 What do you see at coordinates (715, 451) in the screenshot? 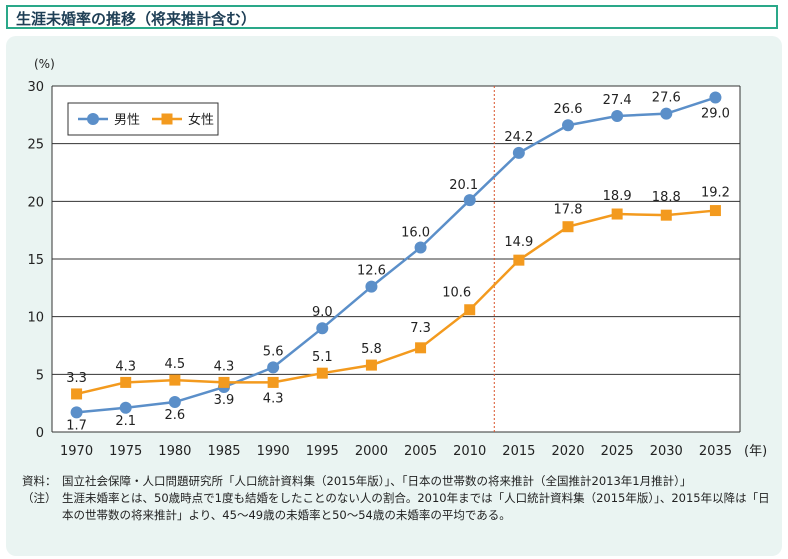
I see `x-tick-label: 2035` at bounding box center [715, 451].